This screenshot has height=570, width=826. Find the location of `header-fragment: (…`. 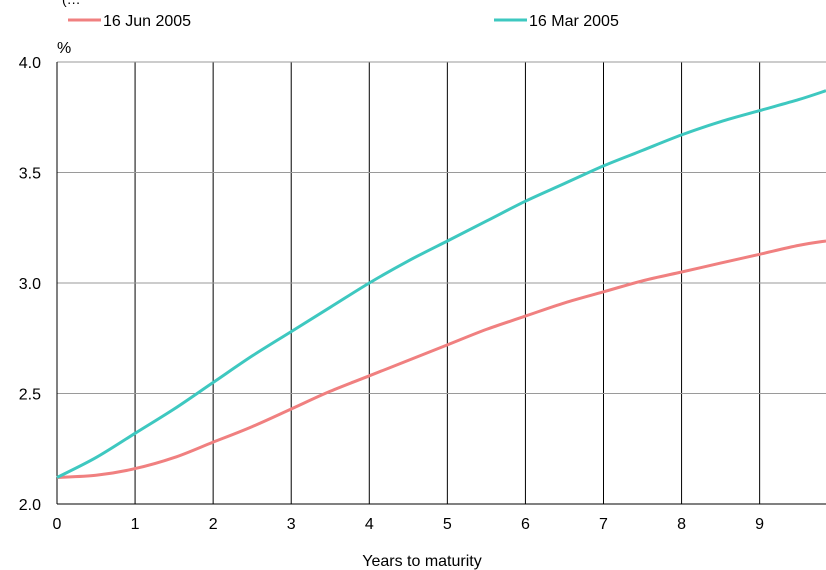

header-fragment: (… is located at coordinates (71, 3).